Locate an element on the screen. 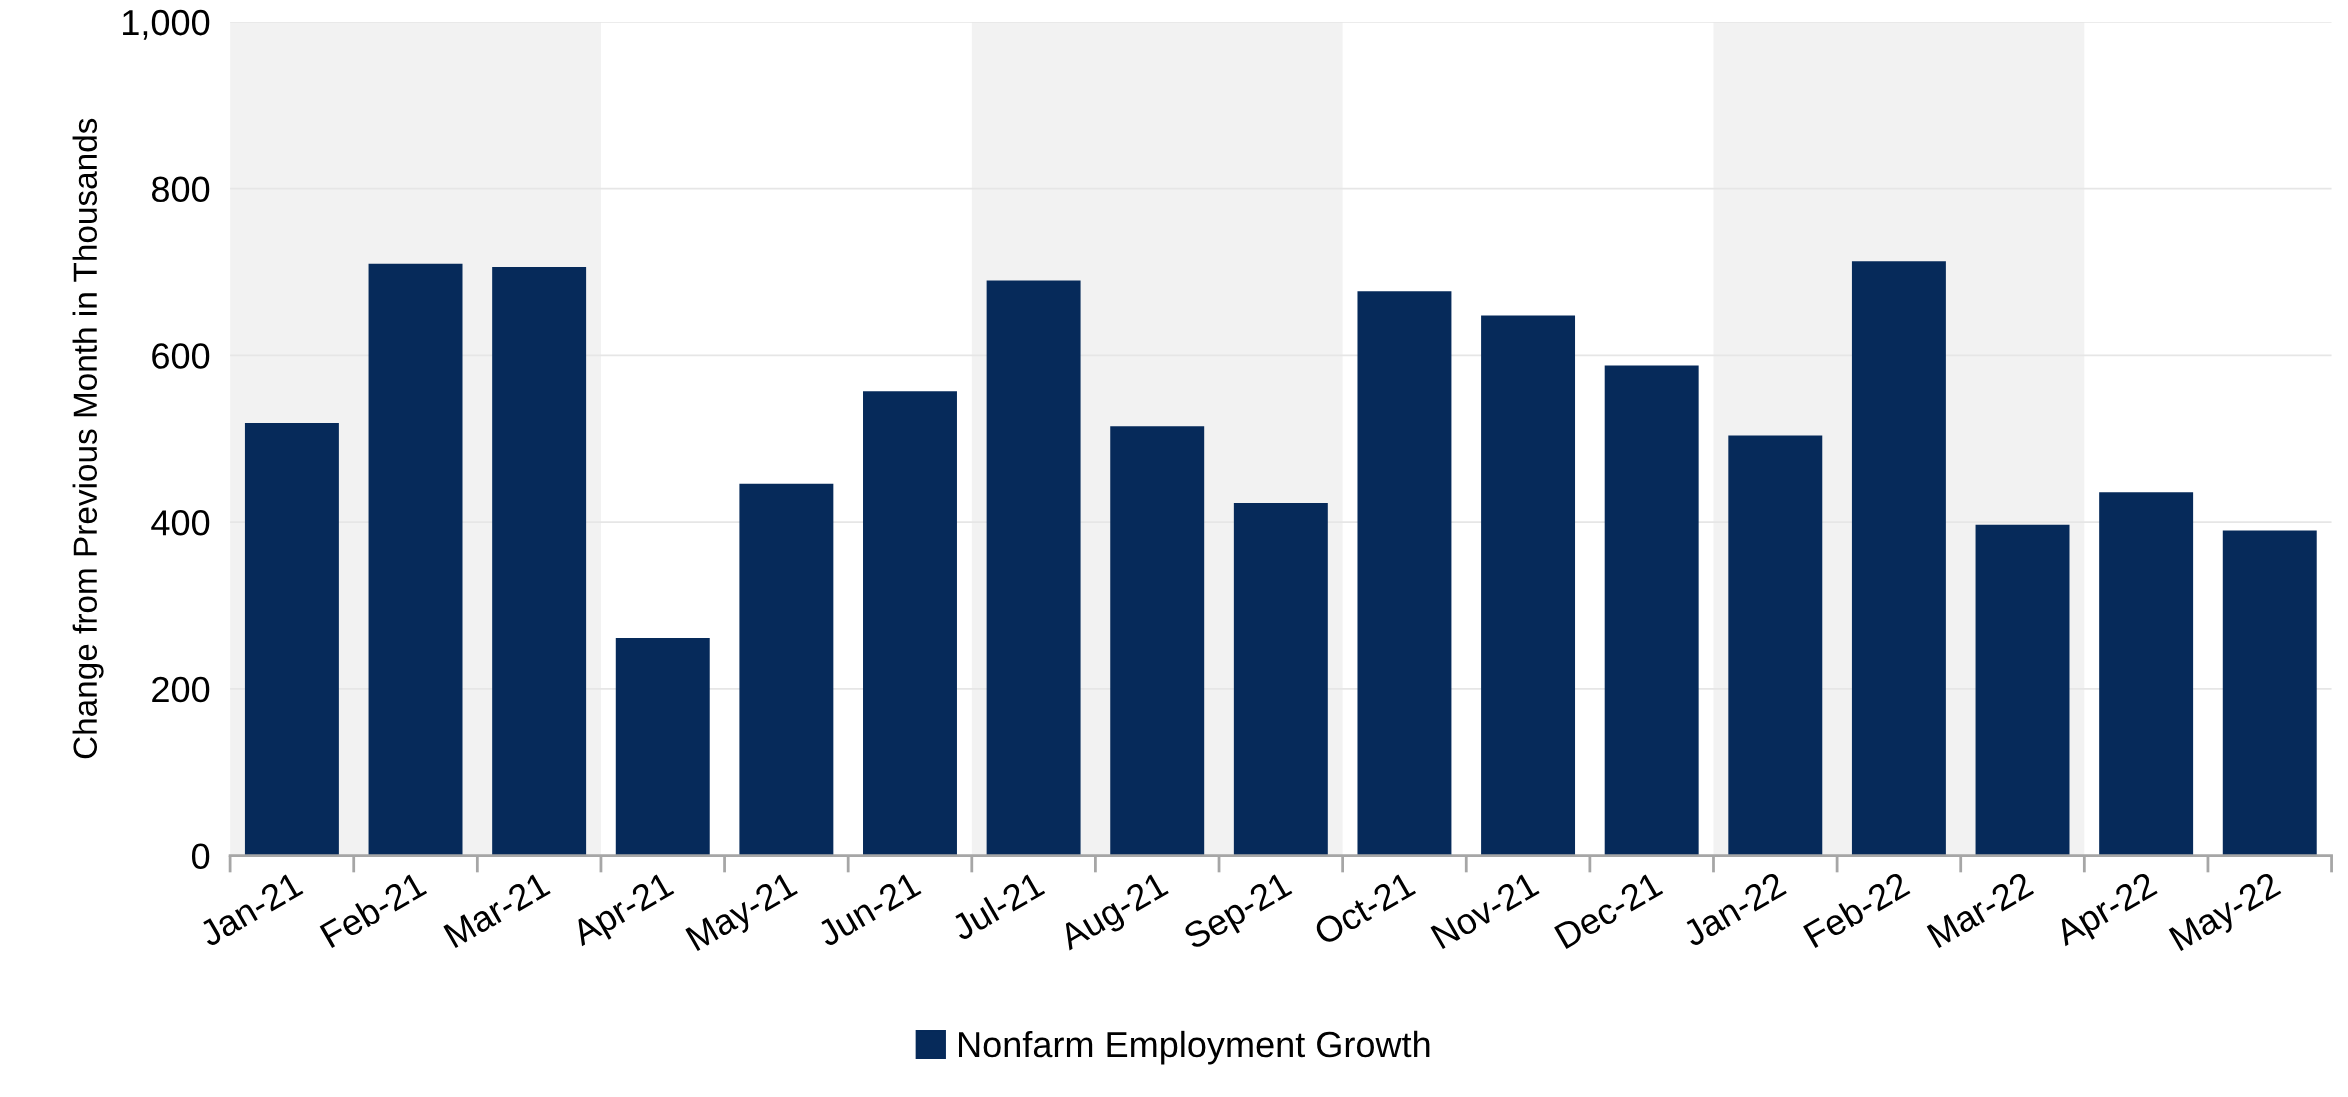 The height and width of the screenshot is (1097, 2348). y-tick-label: 200 is located at coordinates (181, 689).